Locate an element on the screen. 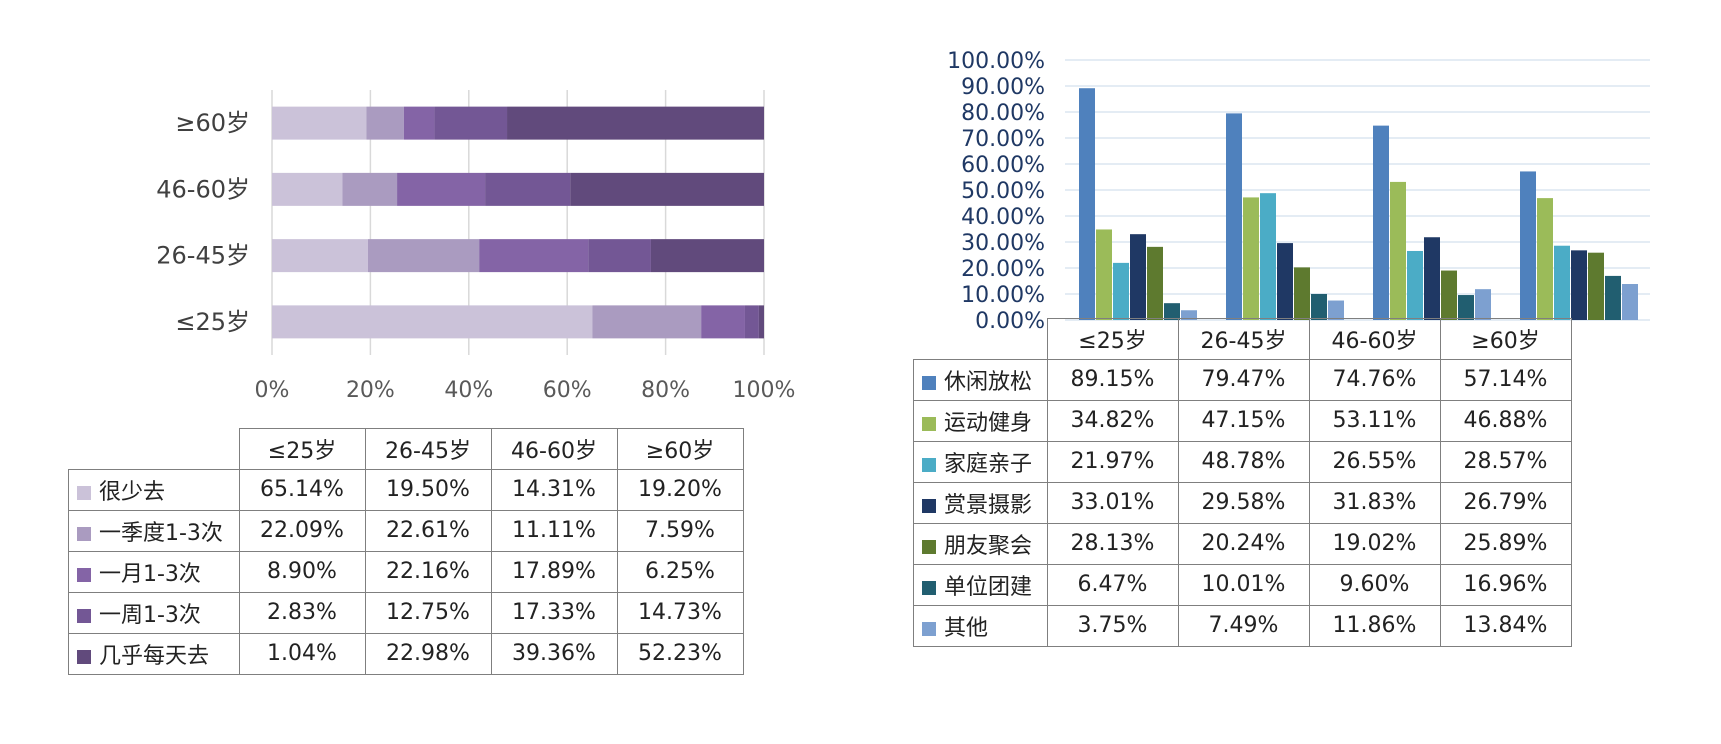 This screenshot has width=1721, height=744. right-column-header: 26-45岁 is located at coordinates (1243, 339).